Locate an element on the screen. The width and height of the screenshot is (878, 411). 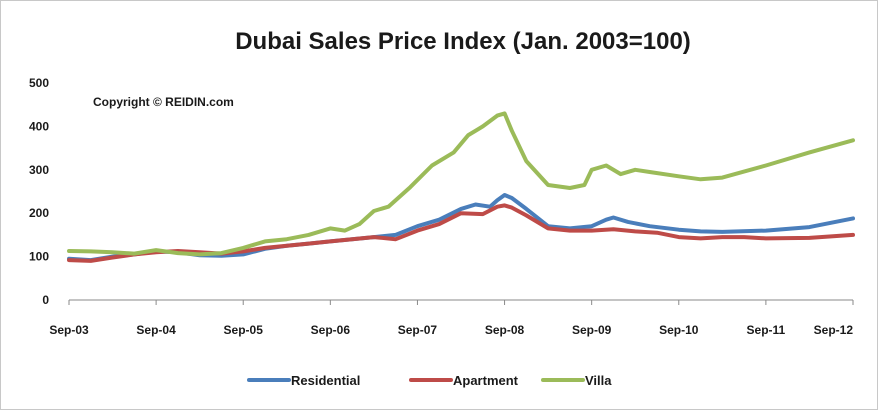
copyright-annotation: Copyright © REIDIN.com is located at coordinates (163, 102).